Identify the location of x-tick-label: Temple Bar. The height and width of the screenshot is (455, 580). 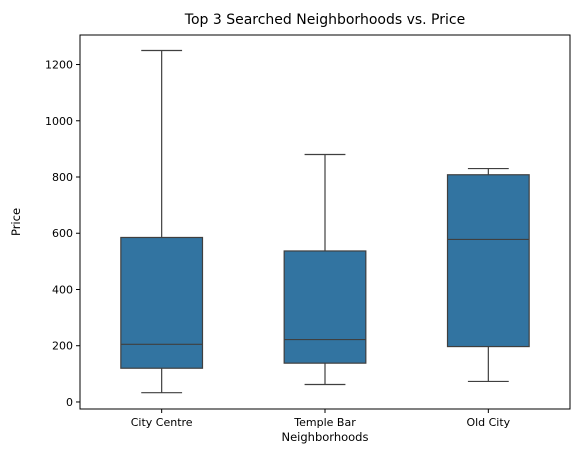
(324, 422).